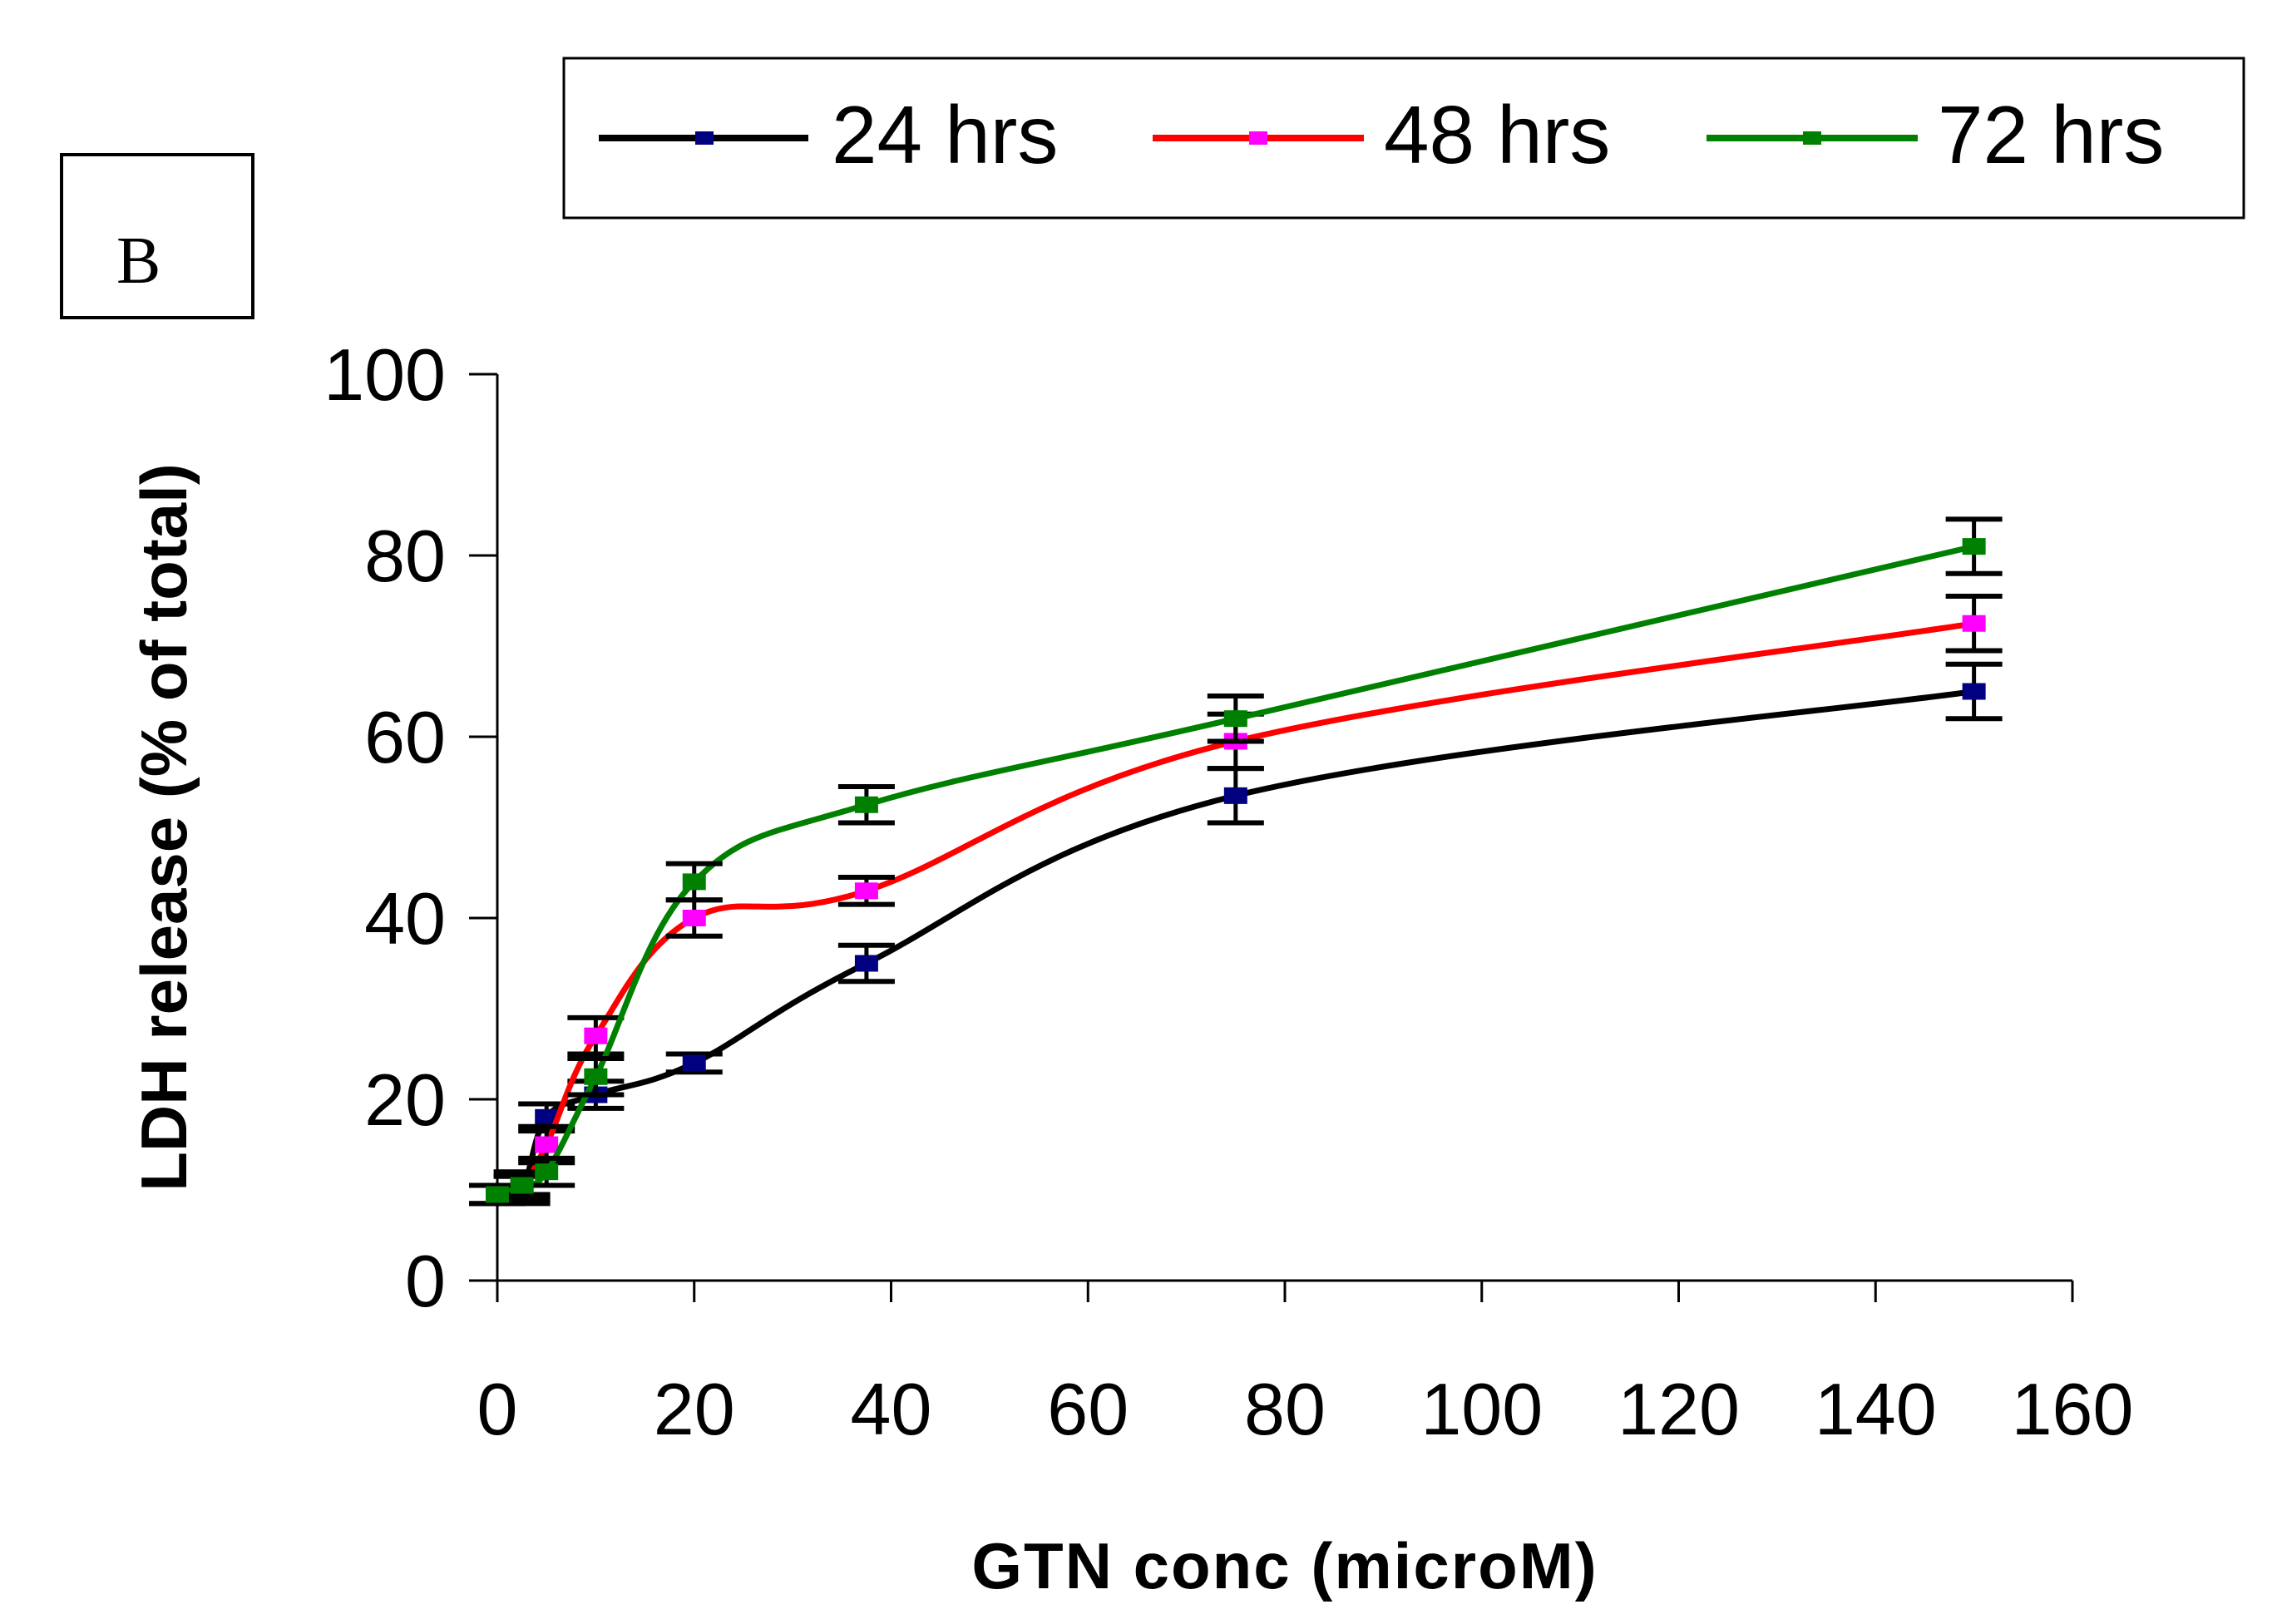  Describe the element at coordinates (1497, 134) in the screenshot. I see `legend-label-48-hrs: 48 hrs` at that location.